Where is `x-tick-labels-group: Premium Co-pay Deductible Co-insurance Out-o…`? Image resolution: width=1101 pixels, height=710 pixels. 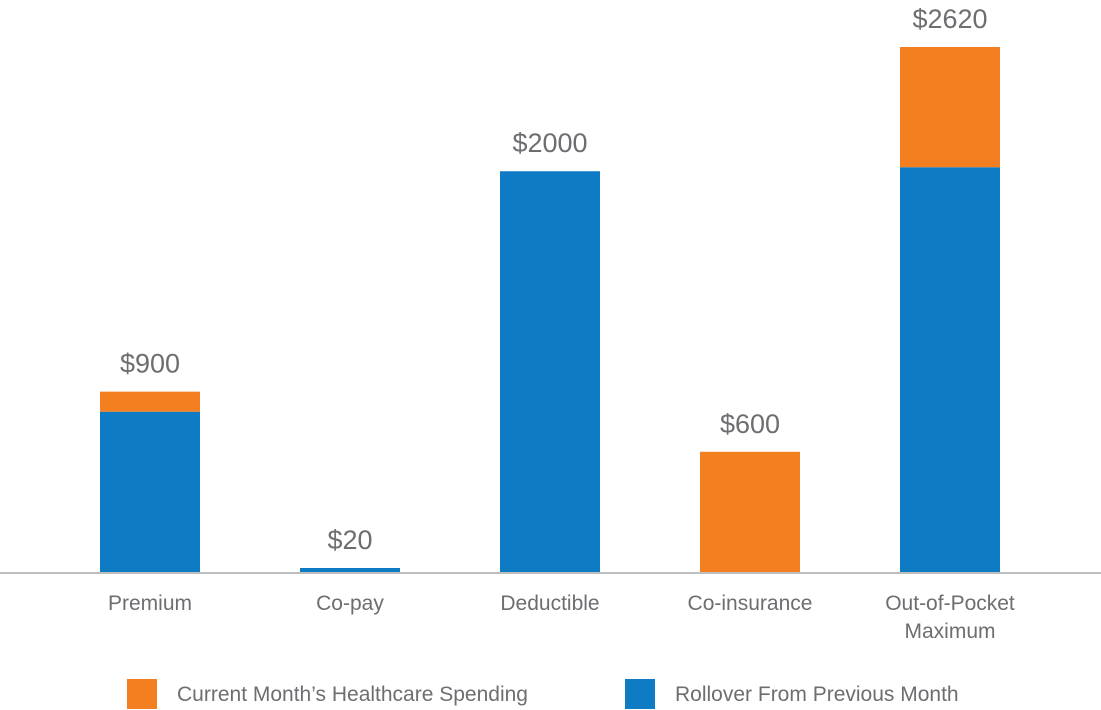
x-tick-labels-group: Premium Co-pay Deductible Co-insurance Out-o… is located at coordinates (561, 617).